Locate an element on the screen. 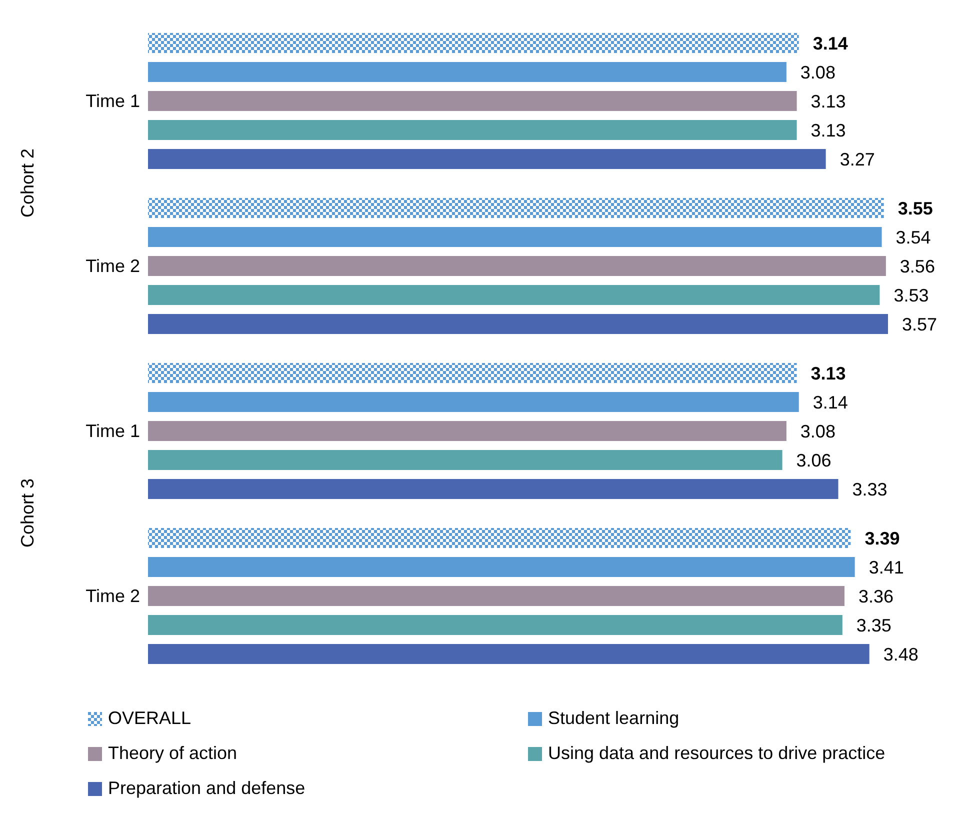 Image resolution: width=960 pixels, height=834 pixels. data-label: 3.36 is located at coordinates (876, 596).